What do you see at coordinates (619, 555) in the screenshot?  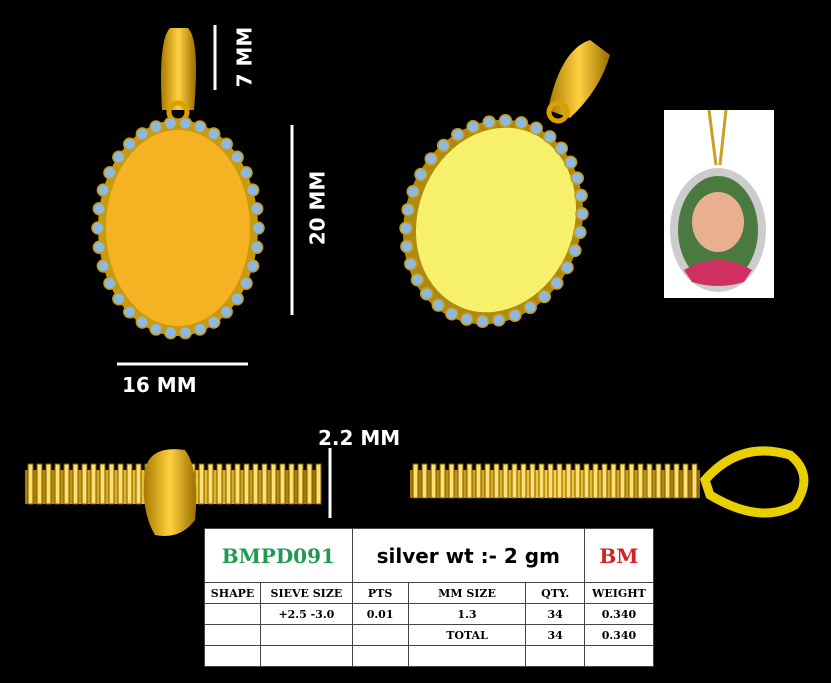 I see `brand: BM` at bounding box center [619, 555].